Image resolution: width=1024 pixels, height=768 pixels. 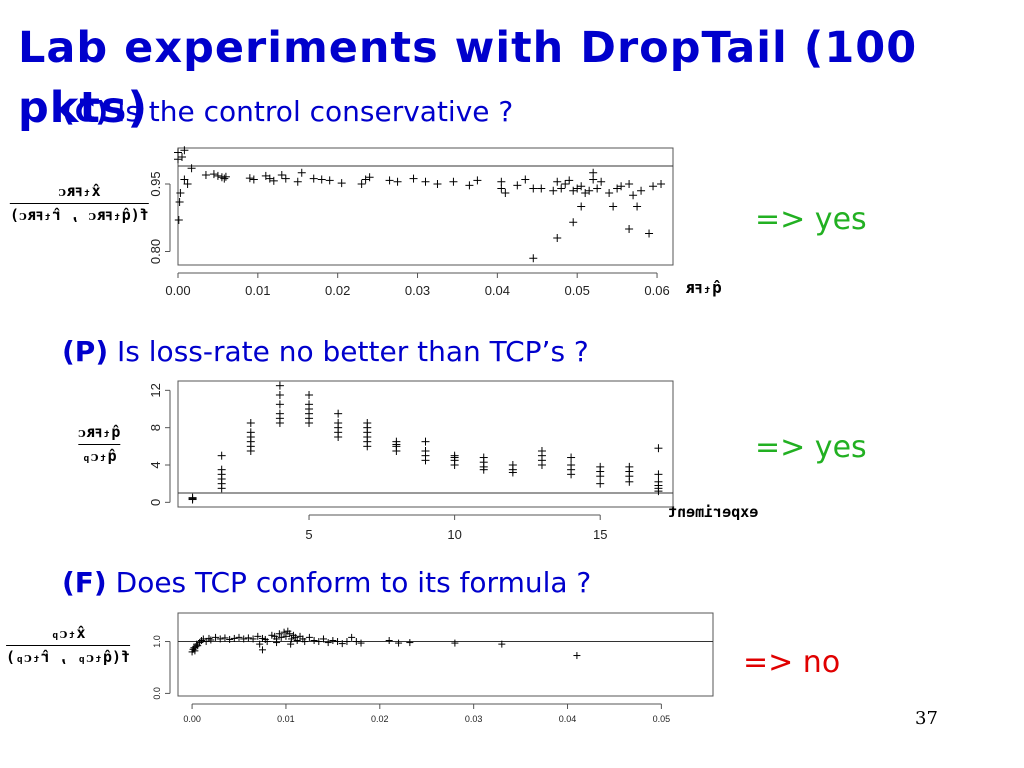 I want to click on answer-f: => no, so click(x=792, y=662).